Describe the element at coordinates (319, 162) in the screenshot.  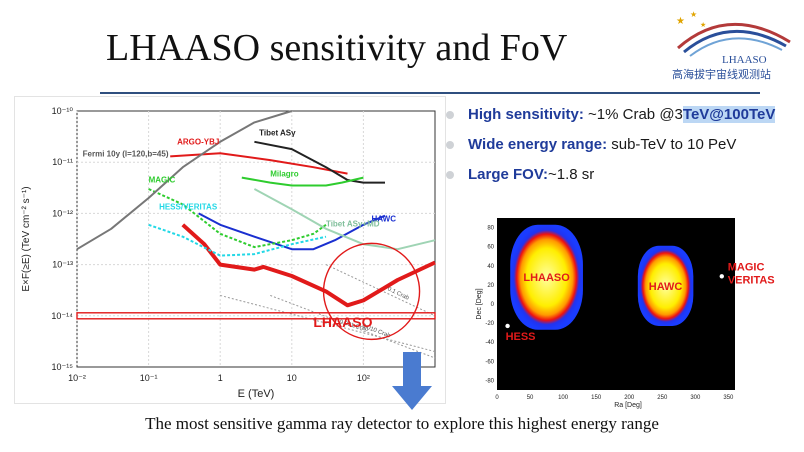
I see `series-line-tibet-as` at that location.